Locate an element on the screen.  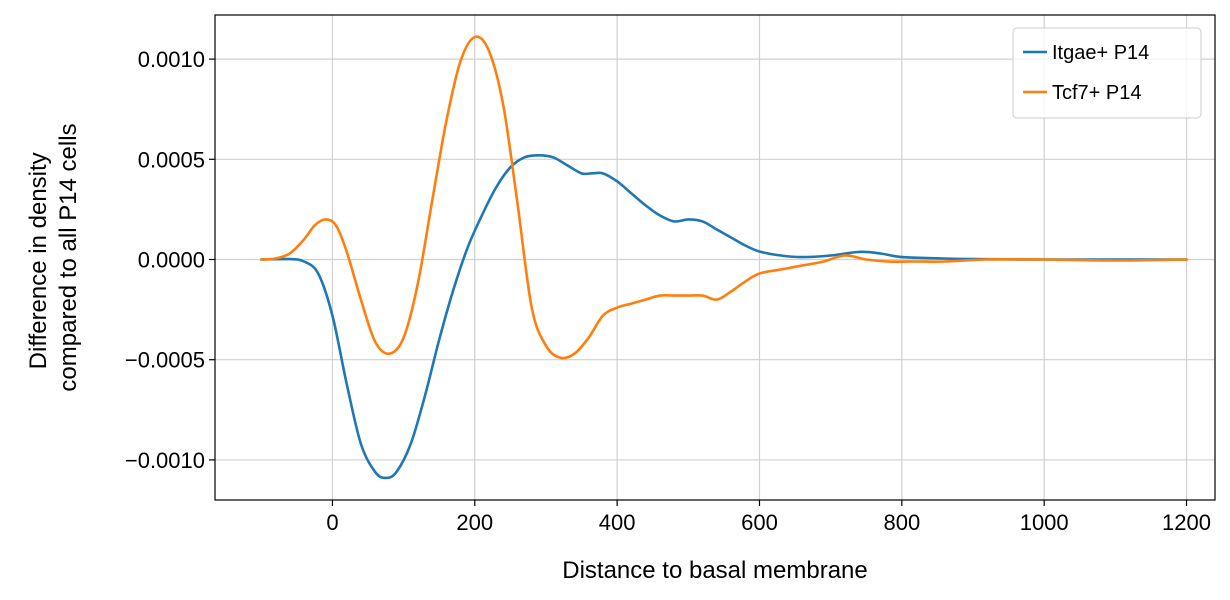
x-tick-label: 600 is located at coordinates (759, 522).